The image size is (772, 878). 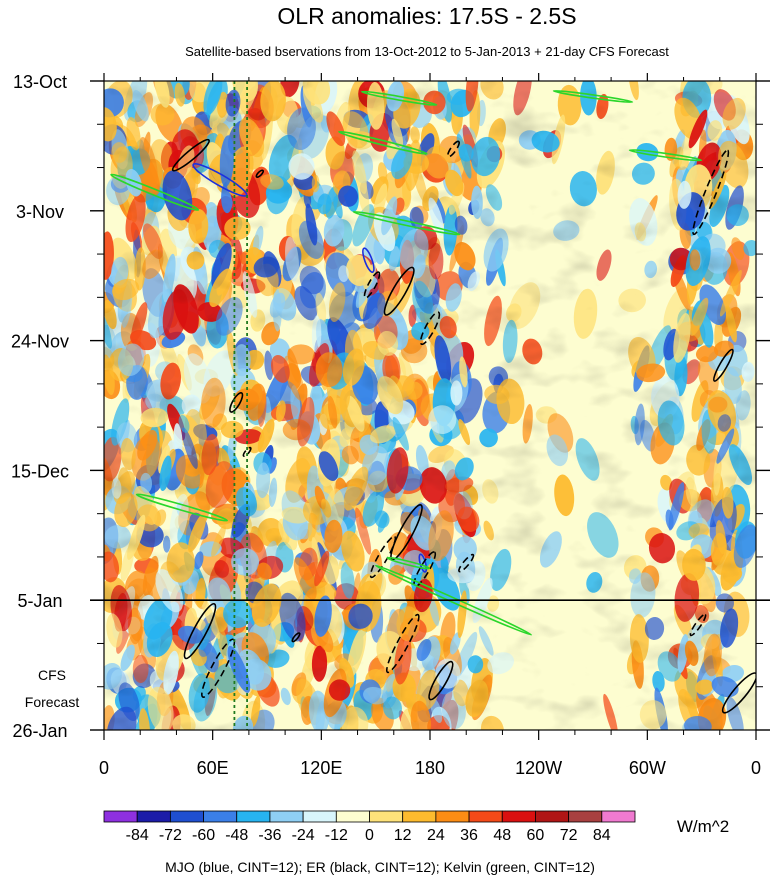 I want to click on colorbar-label: -72, so click(x=170, y=835).